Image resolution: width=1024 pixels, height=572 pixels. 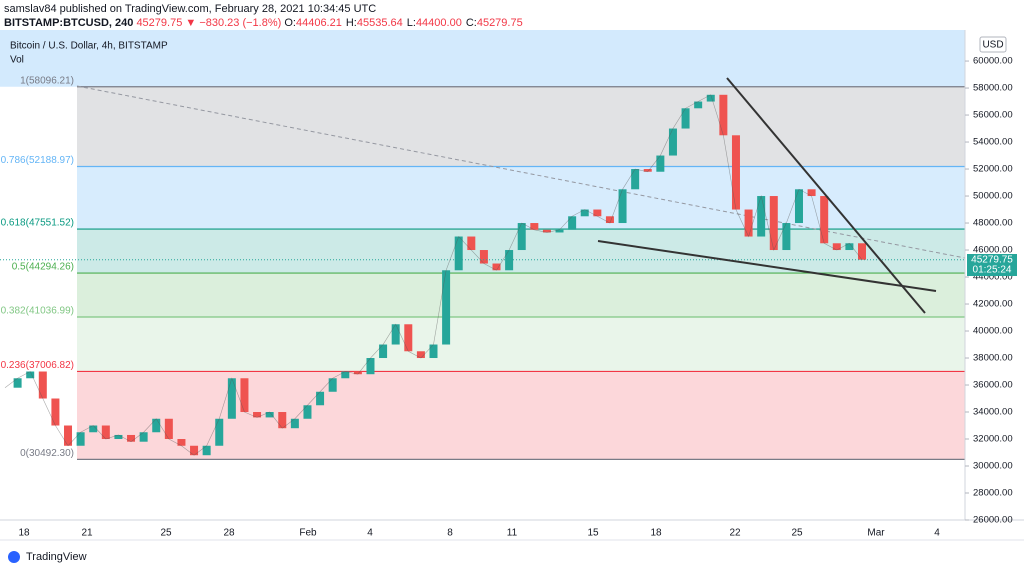 I want to click on currency-box, so click(x=993, y=44).